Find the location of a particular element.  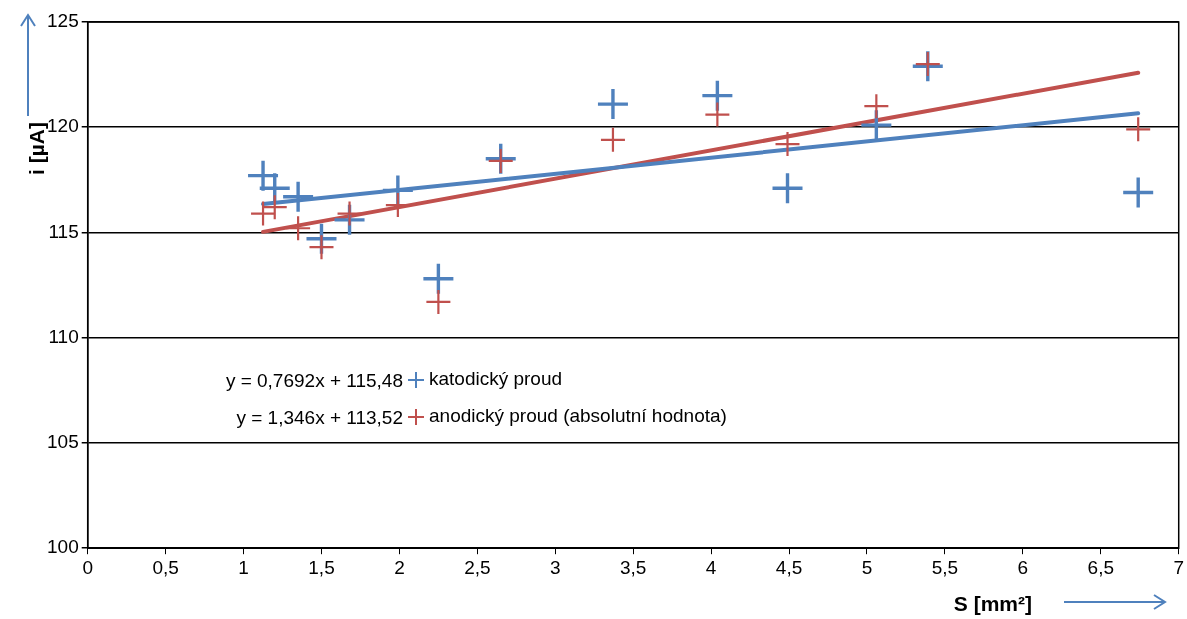

y-tick-label: 115 is located at coordinates (63, 231).